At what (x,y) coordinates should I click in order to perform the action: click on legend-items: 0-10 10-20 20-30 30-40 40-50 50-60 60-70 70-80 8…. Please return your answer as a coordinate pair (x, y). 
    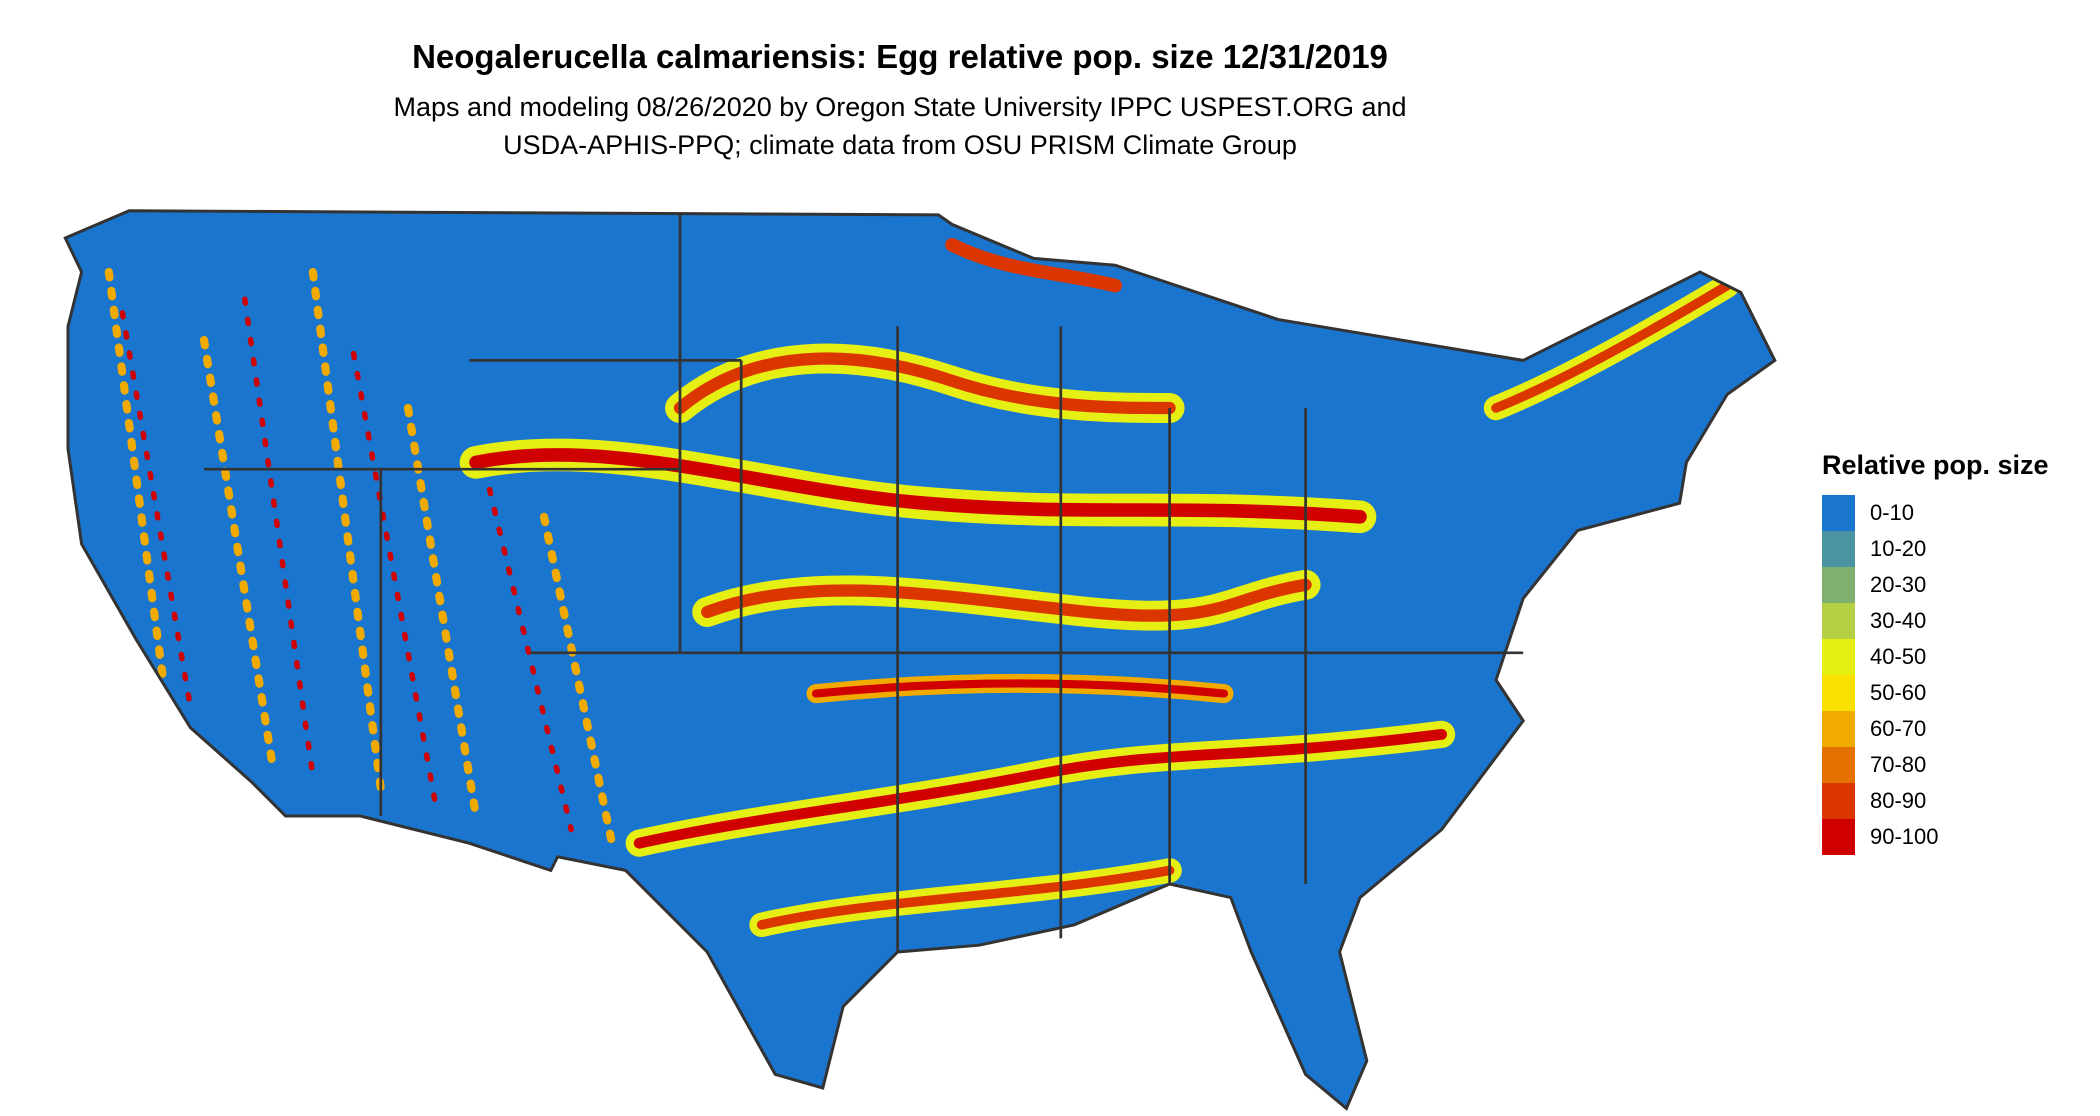
    Looking at the image, I should click on (1935, 675).